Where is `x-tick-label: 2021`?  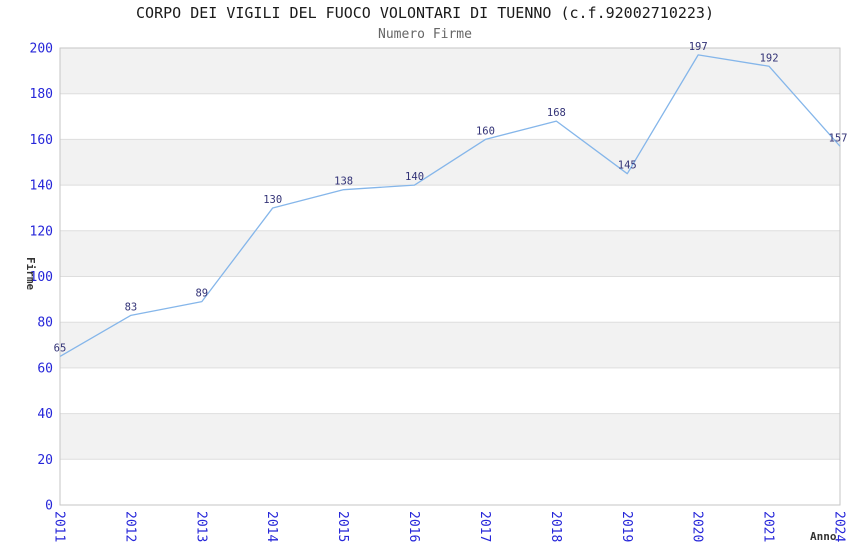
x-tick-label: 2021 is located at coordinates (768, 526).